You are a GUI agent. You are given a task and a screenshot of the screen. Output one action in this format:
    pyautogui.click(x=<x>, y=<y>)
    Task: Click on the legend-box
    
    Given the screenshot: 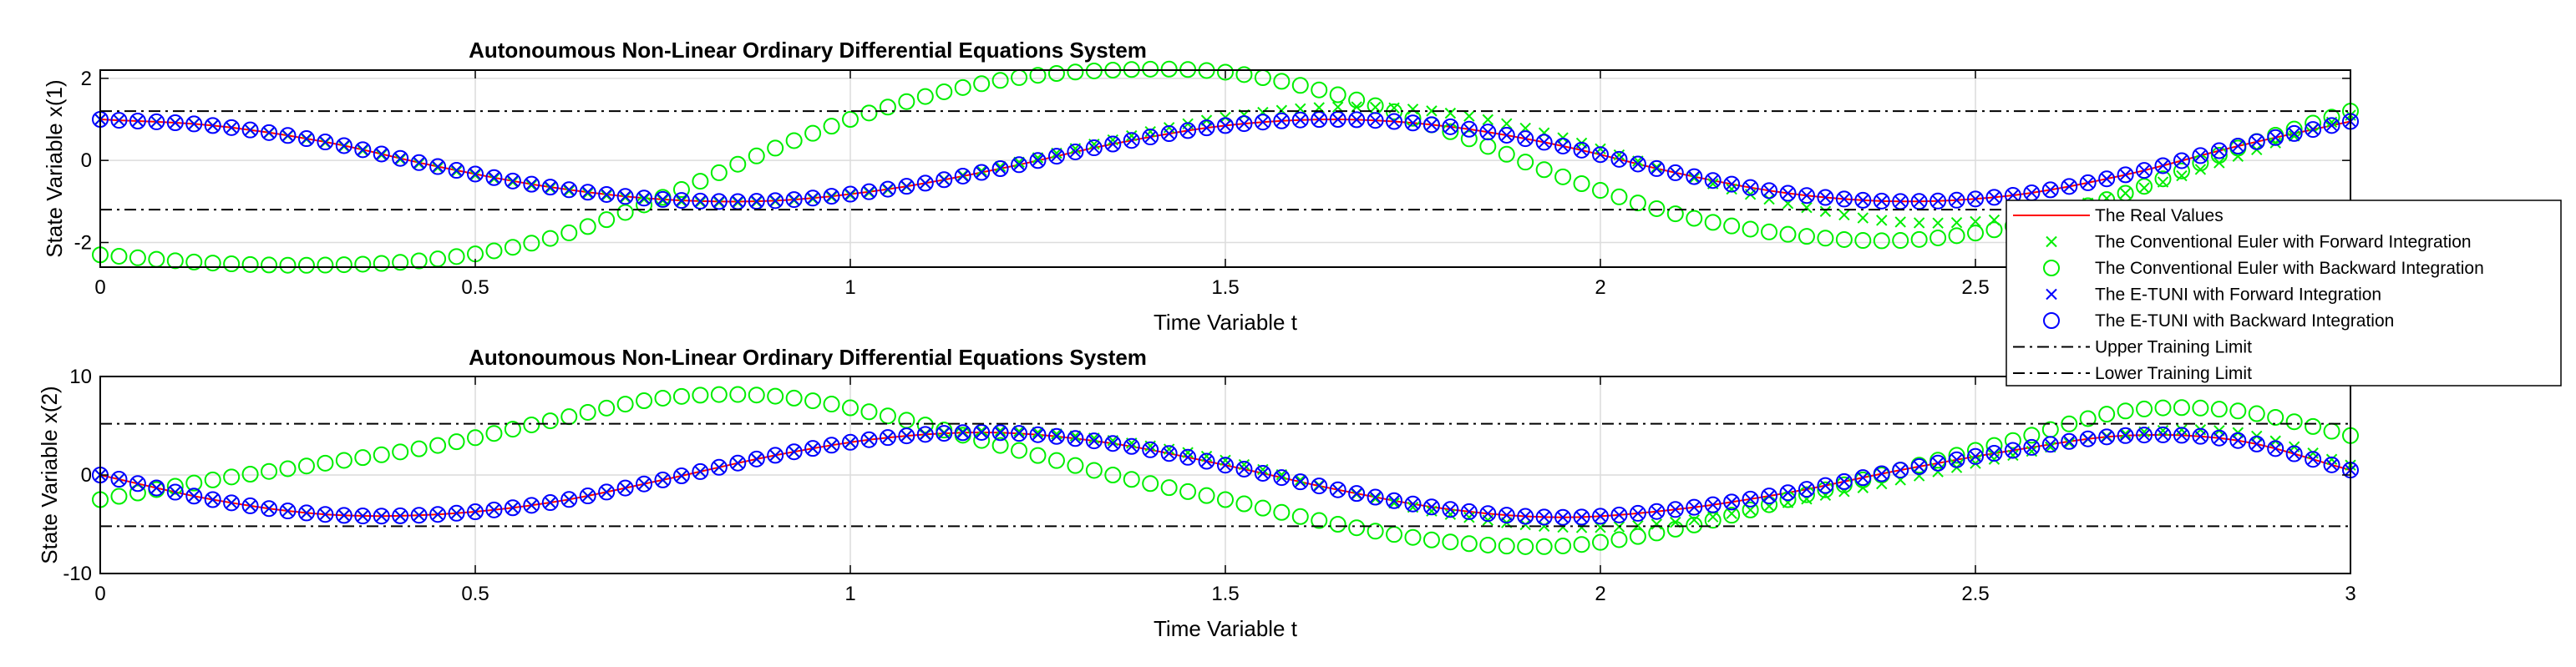 What is the action you would take?
    pyautogui.click(x=2284, y=294)
    